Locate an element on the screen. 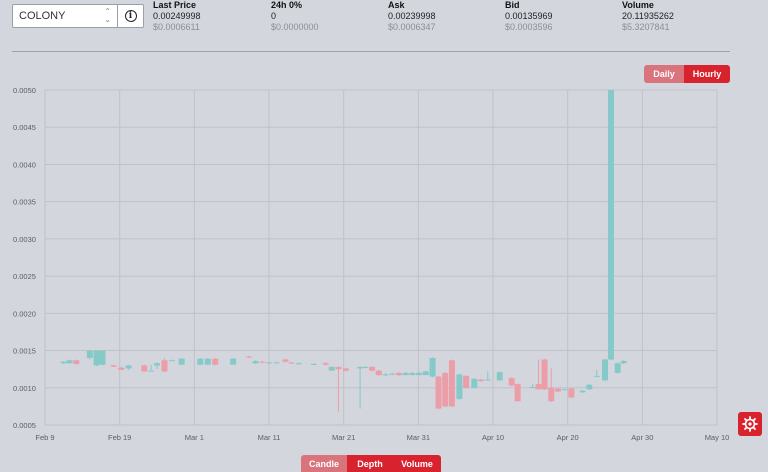 The height and width of the screenshot is (472, 768). depth-tab: Depth is located at coordinates (370, 463).